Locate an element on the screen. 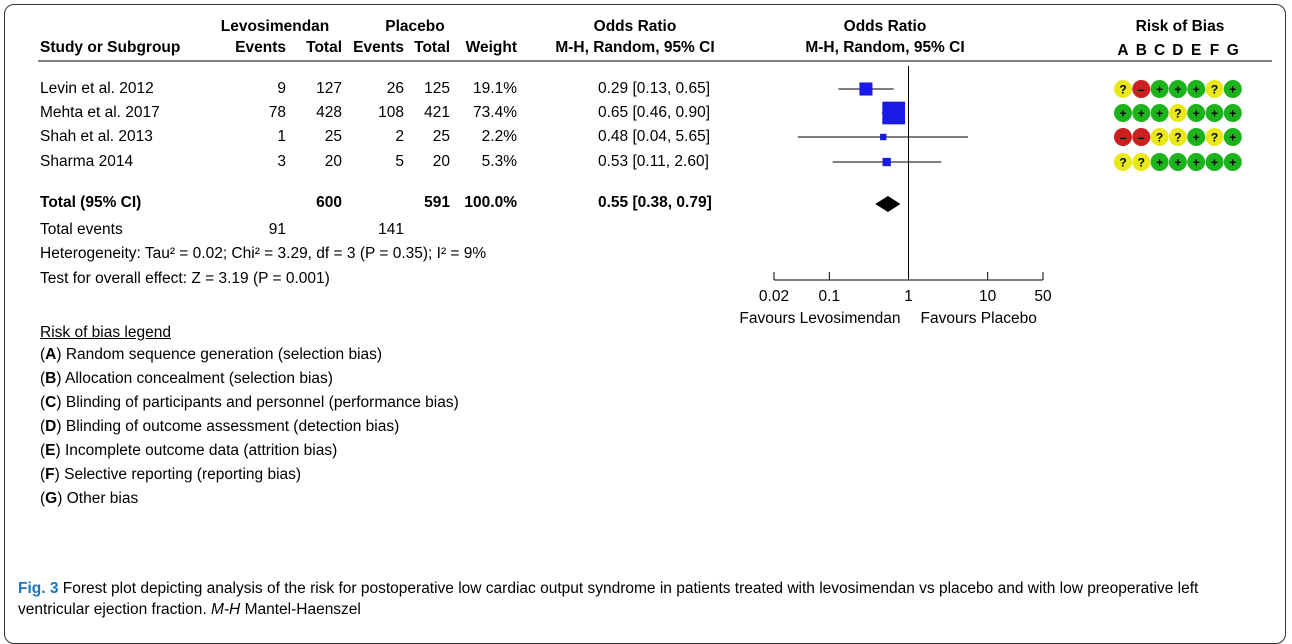 Image resolution: width=1292 pixels, height=644 pixels. x-tick-label: 50 is located at coordinates (1043, 296).